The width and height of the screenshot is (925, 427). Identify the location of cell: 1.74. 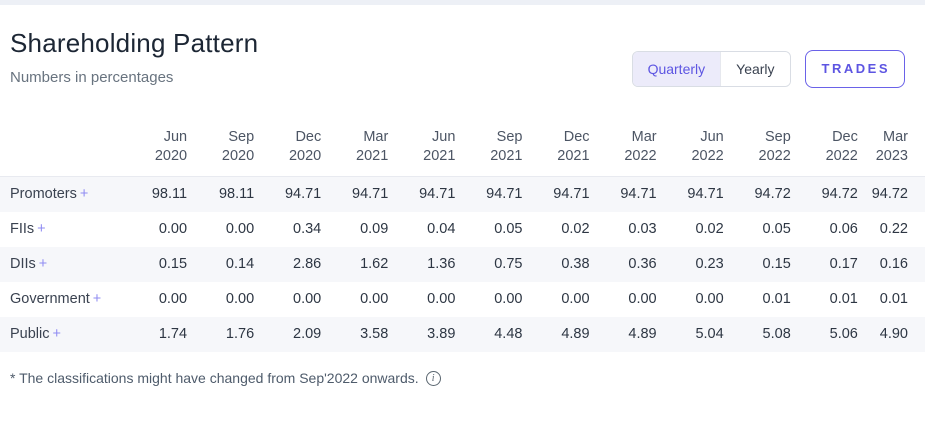
(173, 334).